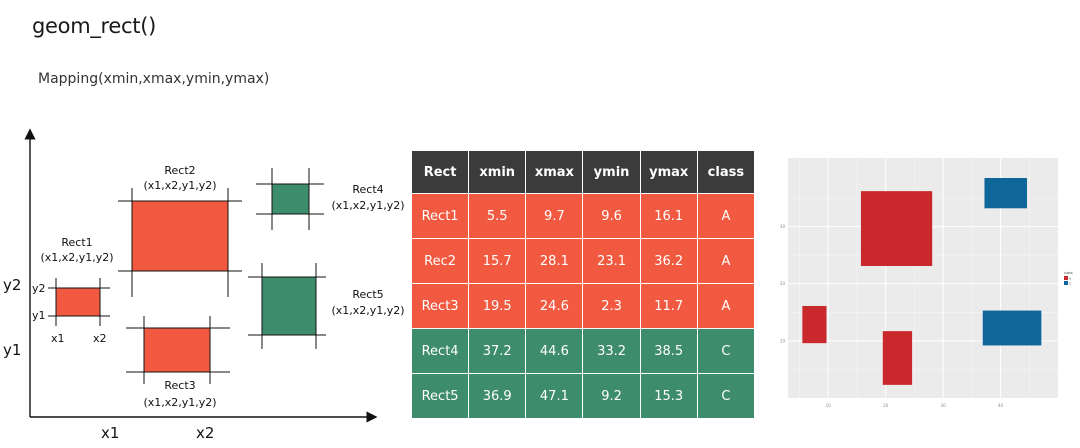 The image size is (1080, 448). Describe the element at coordinates (326, 306) in the screenshot. I see `diagram-rect5: Rect5 (x1,x2,y1,y2)` at that location.